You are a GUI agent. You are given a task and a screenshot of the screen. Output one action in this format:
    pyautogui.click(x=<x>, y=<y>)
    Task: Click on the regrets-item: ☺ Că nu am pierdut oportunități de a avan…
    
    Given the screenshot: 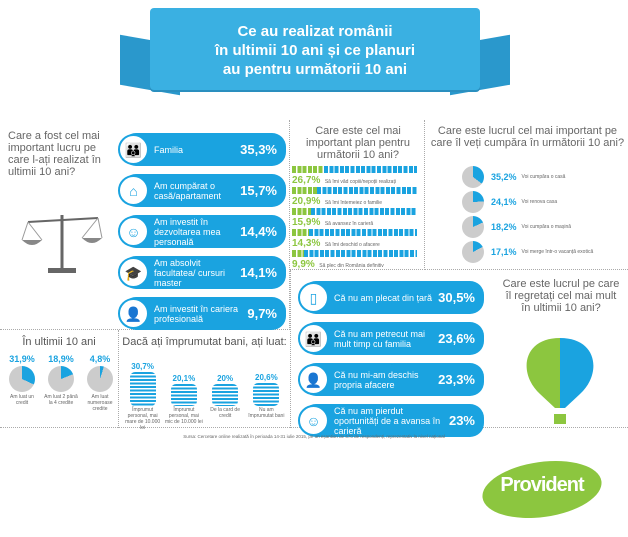 What is the action you would take?
    pyautogui.click(x=391, y=420)
    